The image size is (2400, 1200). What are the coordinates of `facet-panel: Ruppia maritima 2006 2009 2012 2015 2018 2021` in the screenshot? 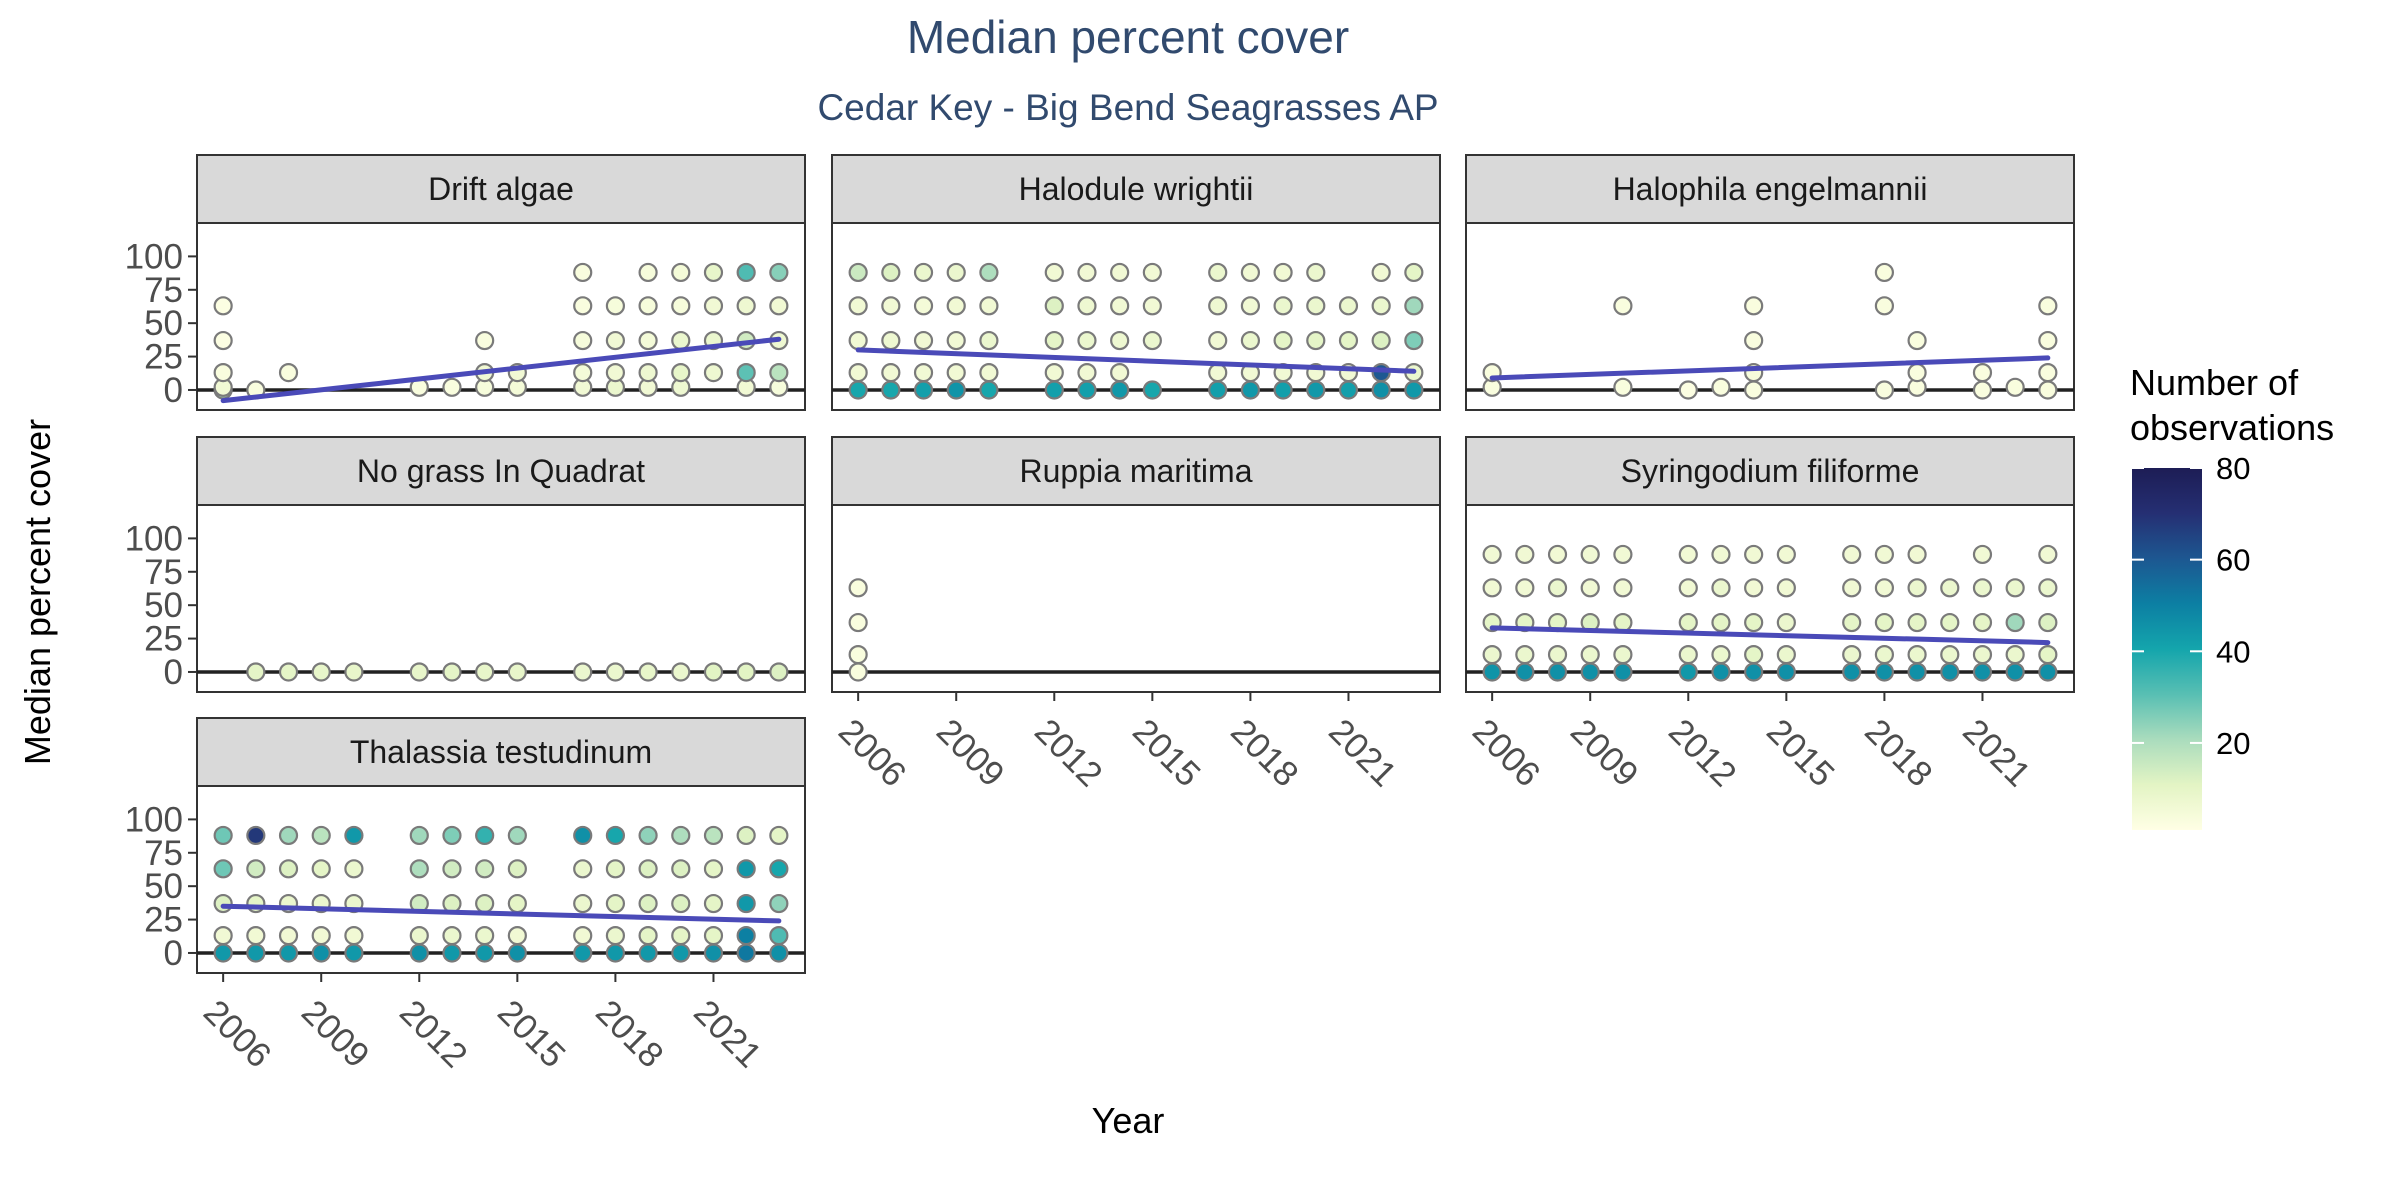 It's located at (1136, 615).